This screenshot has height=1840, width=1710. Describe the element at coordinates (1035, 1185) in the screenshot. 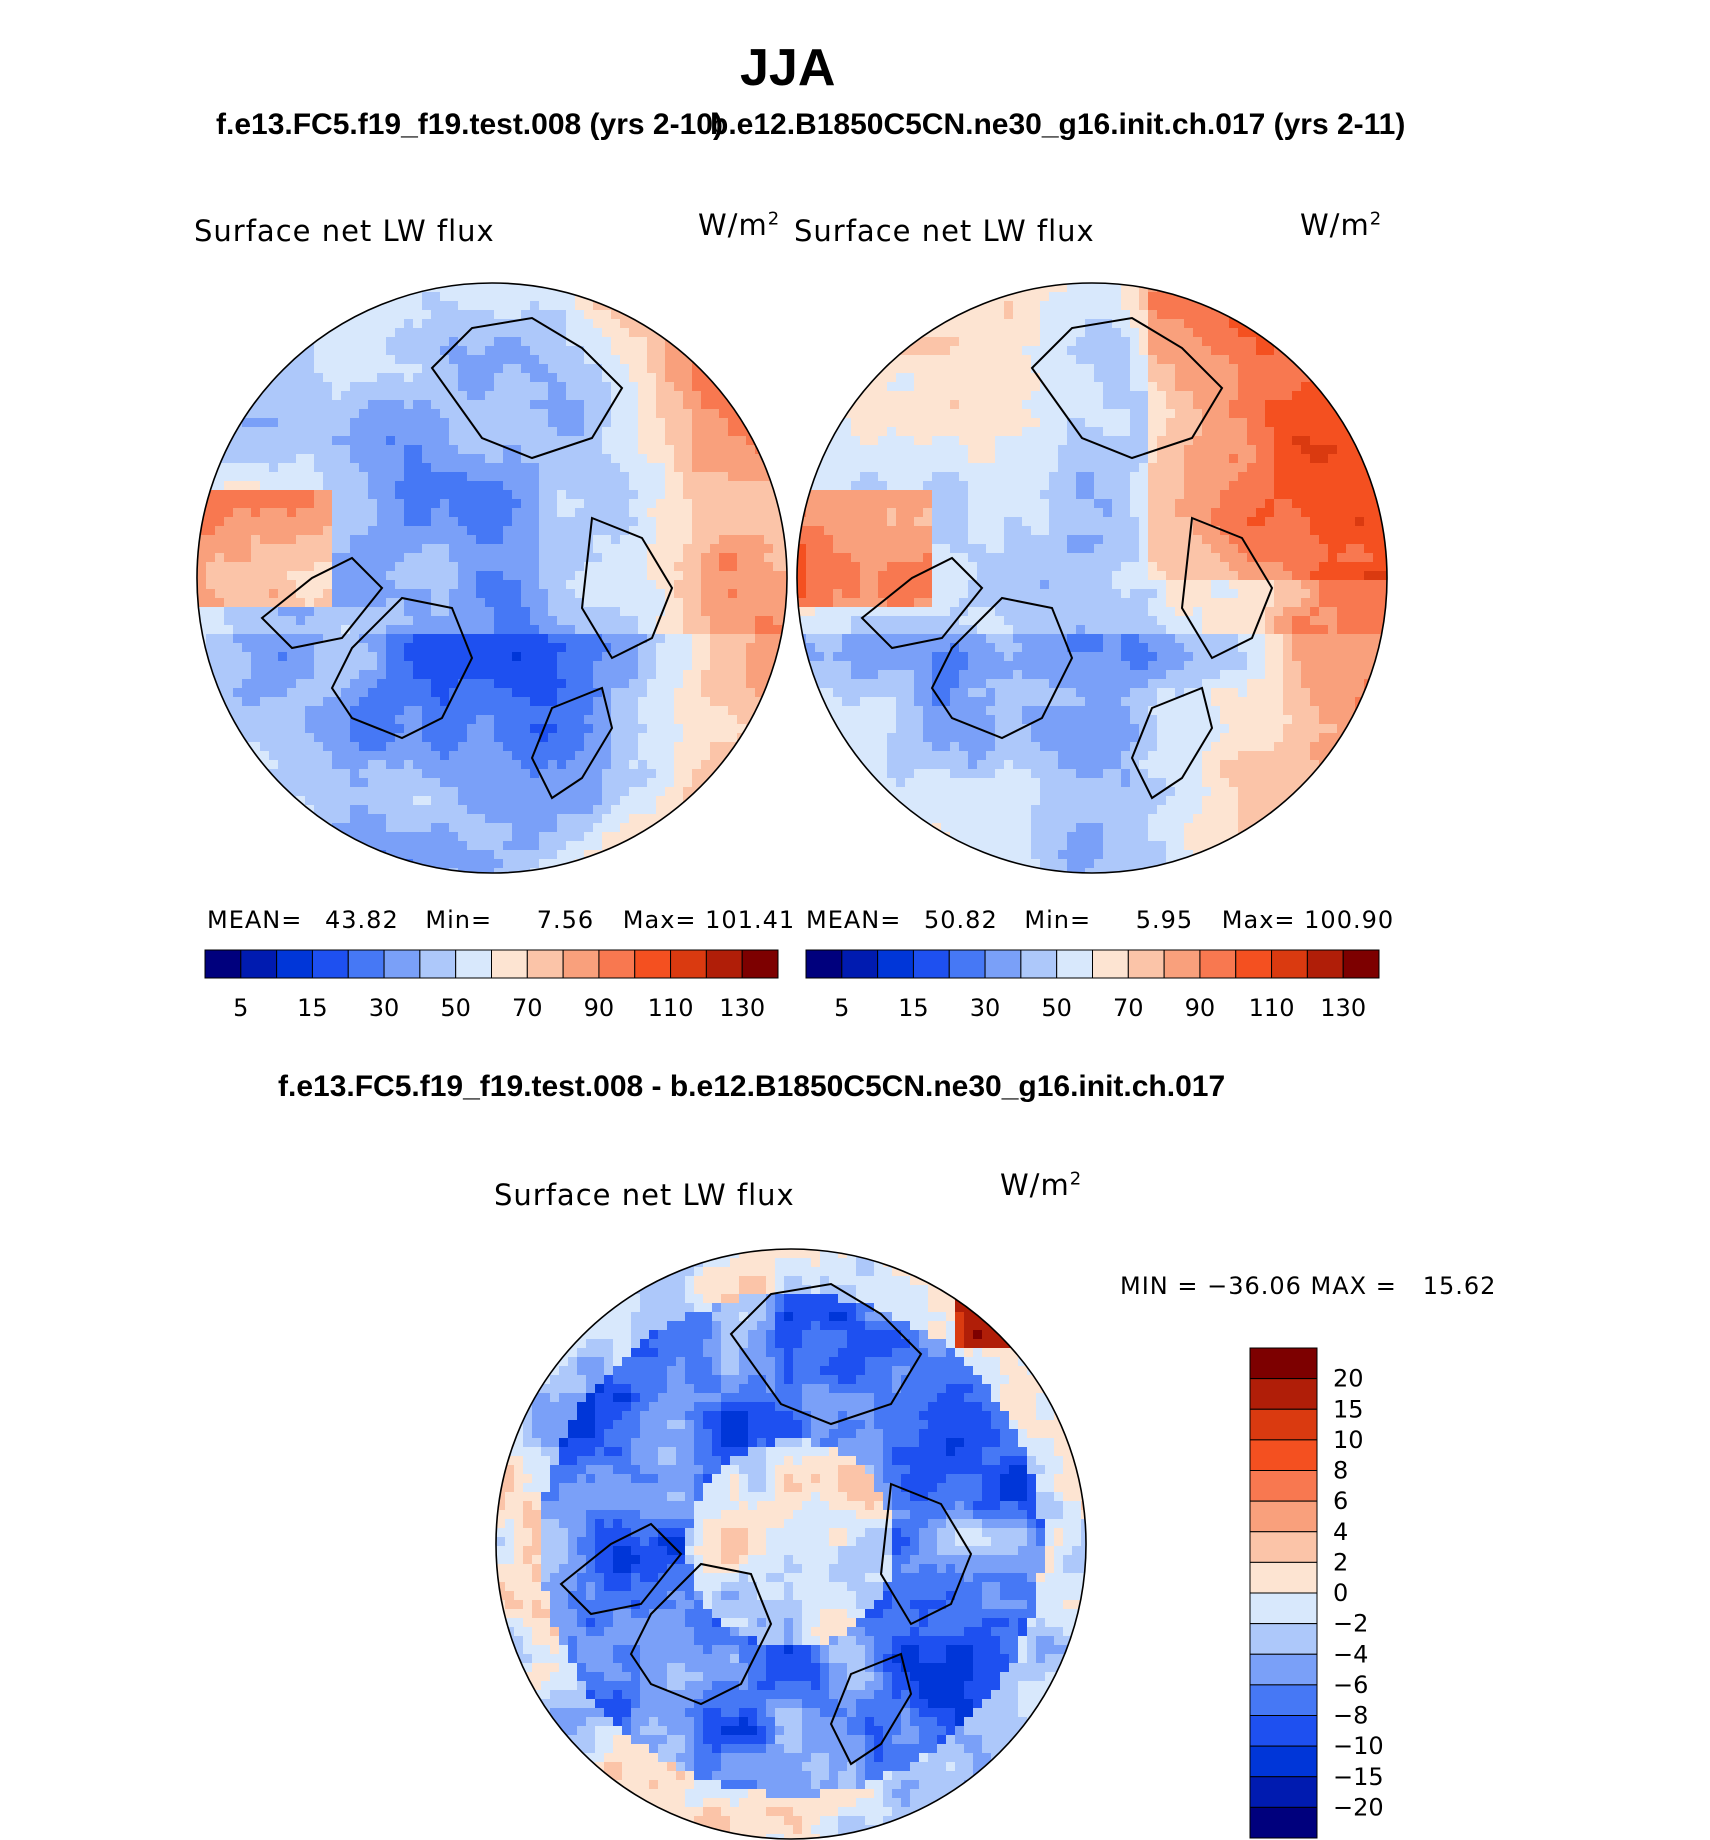

I see `units-text: W/m` at that location.